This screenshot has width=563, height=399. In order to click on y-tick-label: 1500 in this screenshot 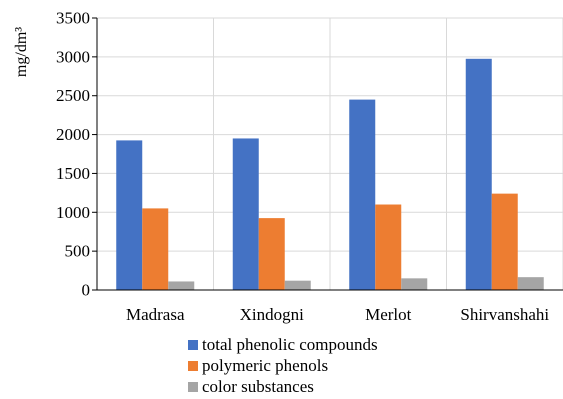, I will do `click(73, 173)`.